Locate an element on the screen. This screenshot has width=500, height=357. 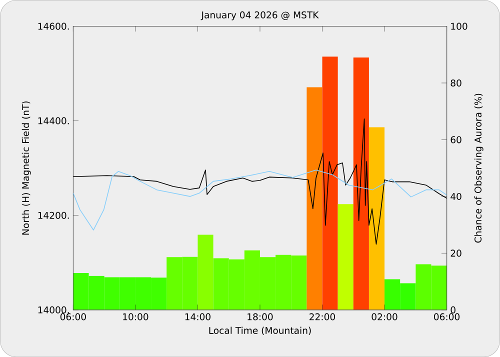
x-tick-label: 14:00 is located at coordinates (197, 316).